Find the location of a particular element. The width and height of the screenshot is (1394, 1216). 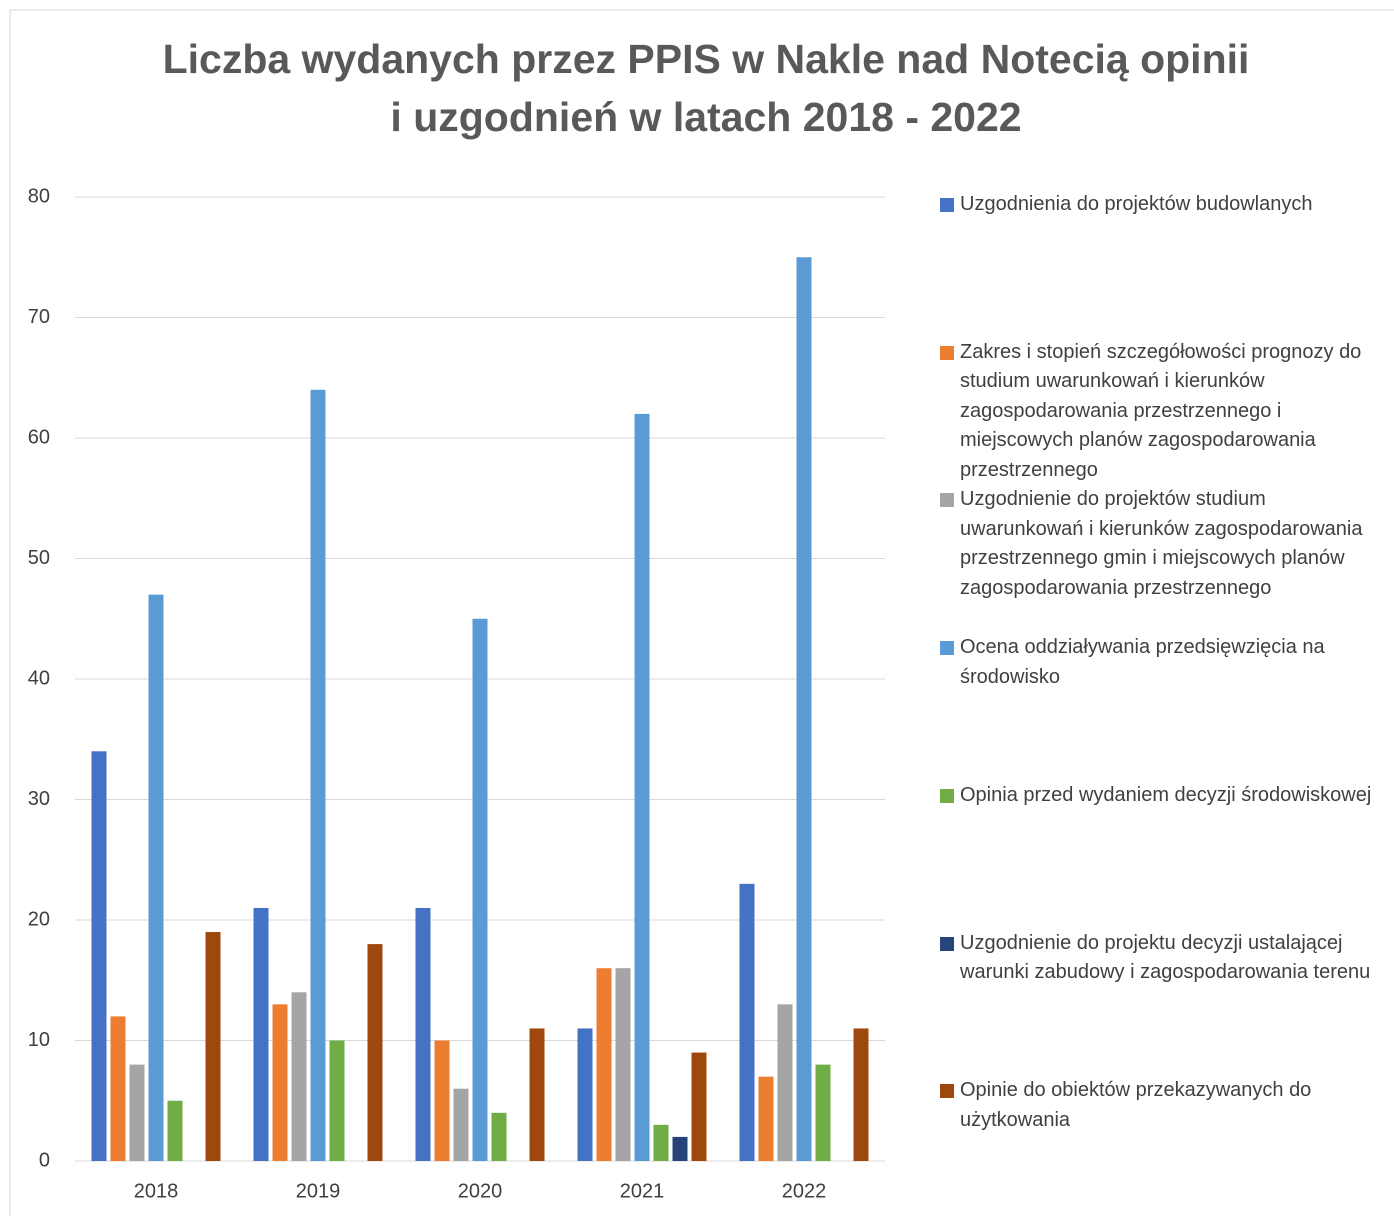

x-tick-label: 2019 is located at coordinates (318, 1191).